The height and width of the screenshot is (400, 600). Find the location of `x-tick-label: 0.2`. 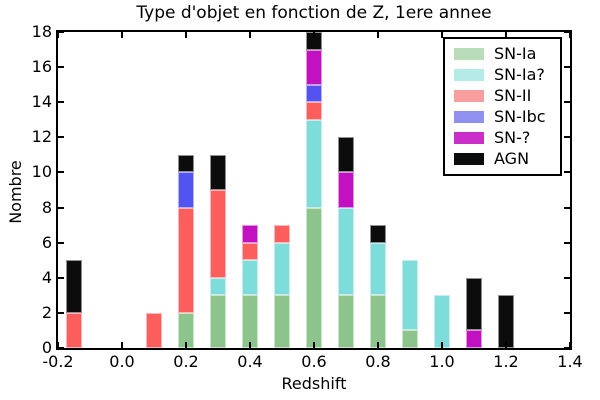

x-tick-label: 0.2 is located at coordinates (186, 361).